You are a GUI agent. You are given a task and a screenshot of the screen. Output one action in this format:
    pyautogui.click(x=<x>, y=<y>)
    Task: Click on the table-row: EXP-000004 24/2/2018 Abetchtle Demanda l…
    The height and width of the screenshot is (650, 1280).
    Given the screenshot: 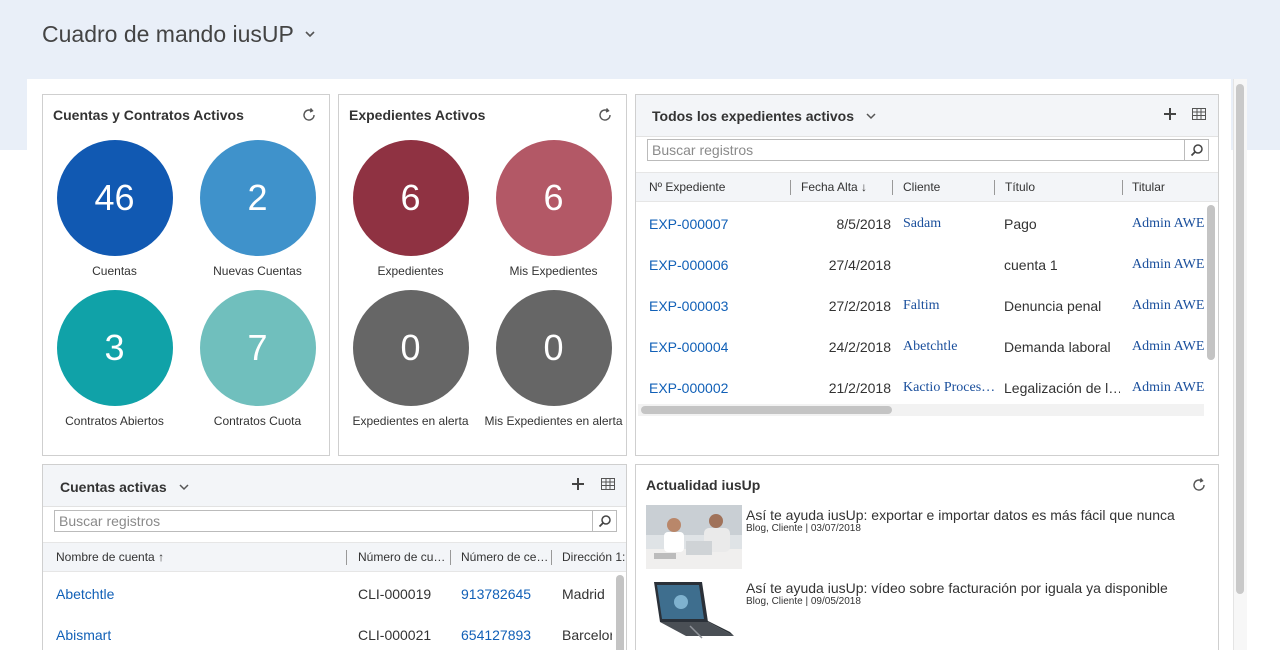 What is the action you would take?
    pyautogui.click(x=921, y=346)
    